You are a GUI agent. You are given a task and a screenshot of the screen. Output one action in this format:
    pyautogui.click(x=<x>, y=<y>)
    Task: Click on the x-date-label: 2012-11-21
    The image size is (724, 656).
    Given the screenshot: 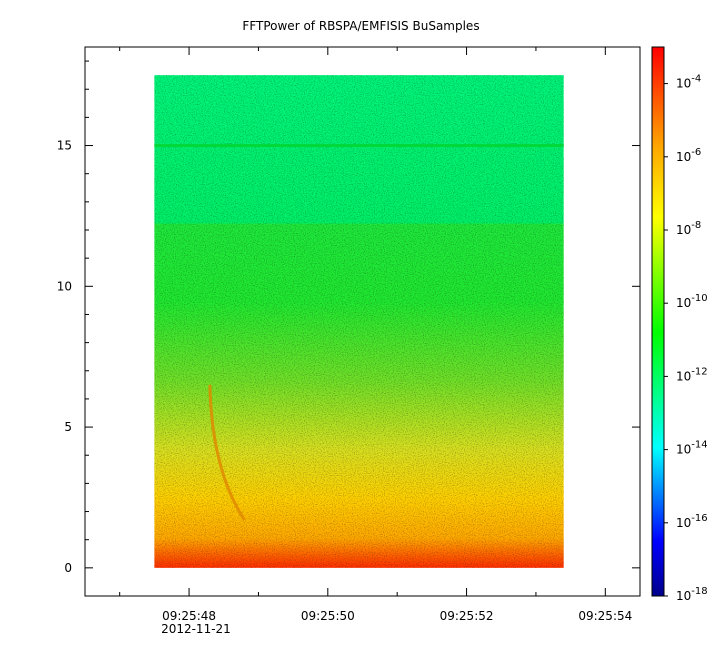 What is the action you would take?
    pyautogui.click(x=196, y=629)
    